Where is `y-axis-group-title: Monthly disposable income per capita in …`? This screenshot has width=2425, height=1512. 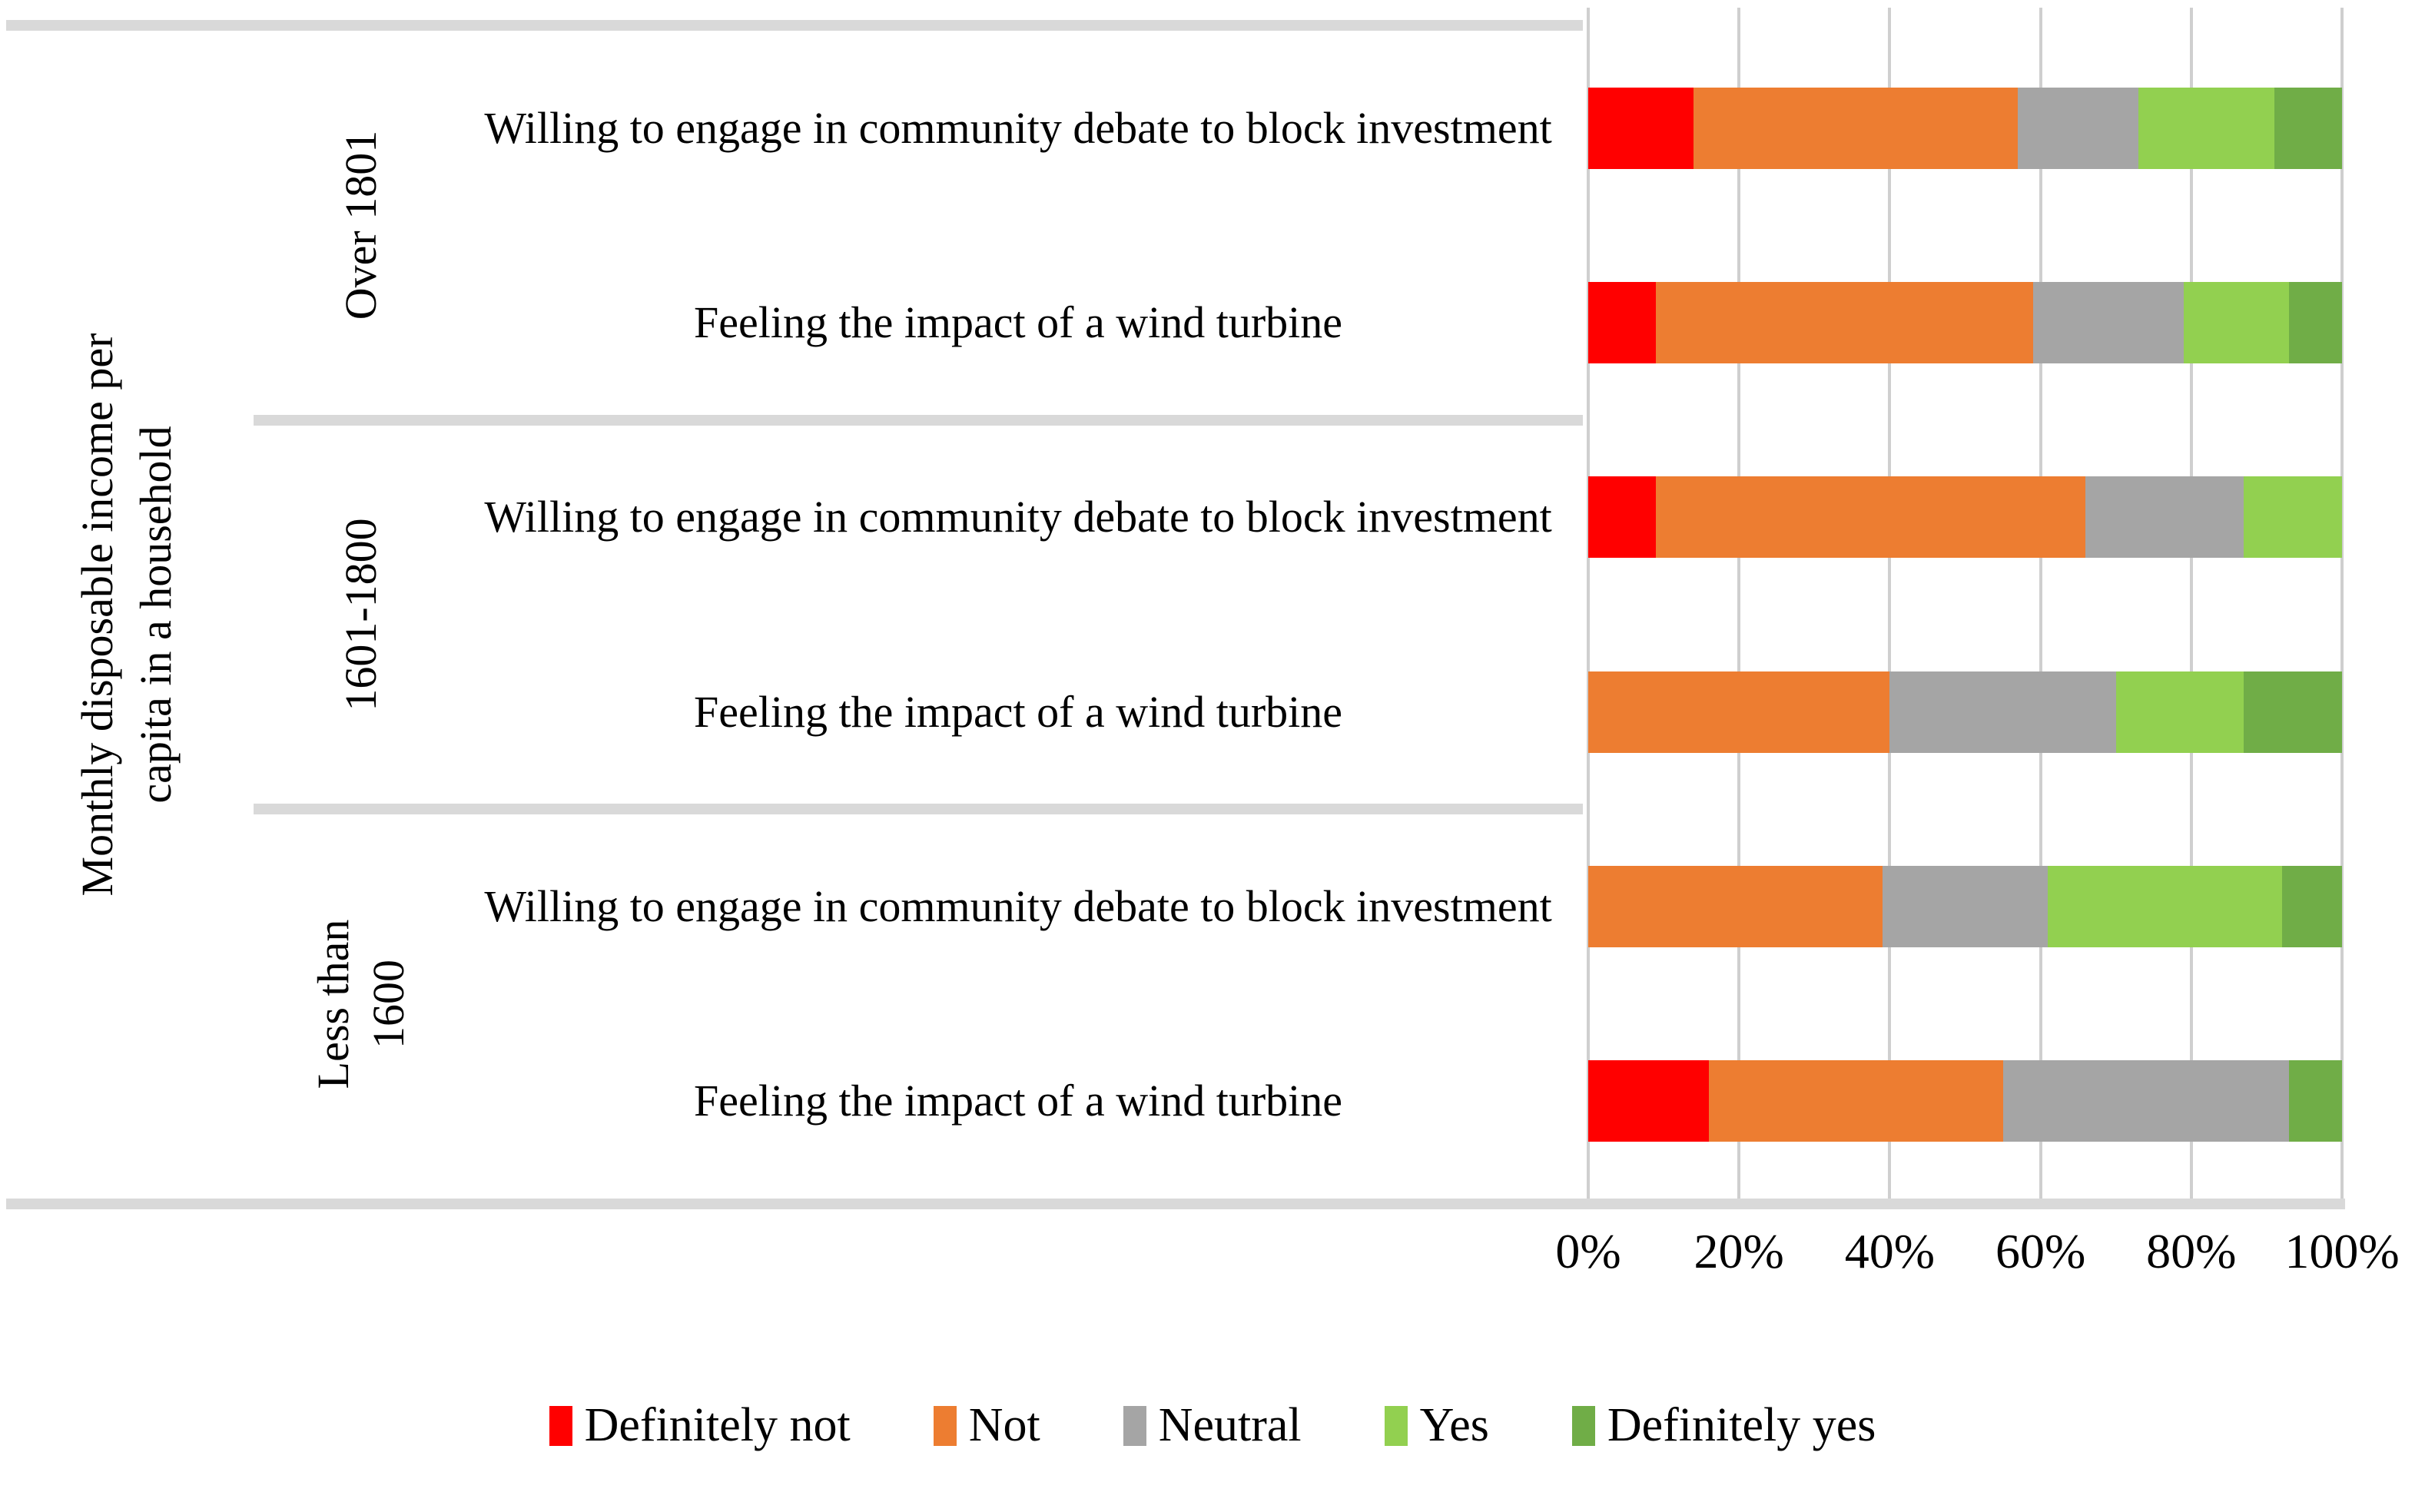
y-axis-group-title: Monthly disposable income per capita in … is located at coordinates (127, 615).